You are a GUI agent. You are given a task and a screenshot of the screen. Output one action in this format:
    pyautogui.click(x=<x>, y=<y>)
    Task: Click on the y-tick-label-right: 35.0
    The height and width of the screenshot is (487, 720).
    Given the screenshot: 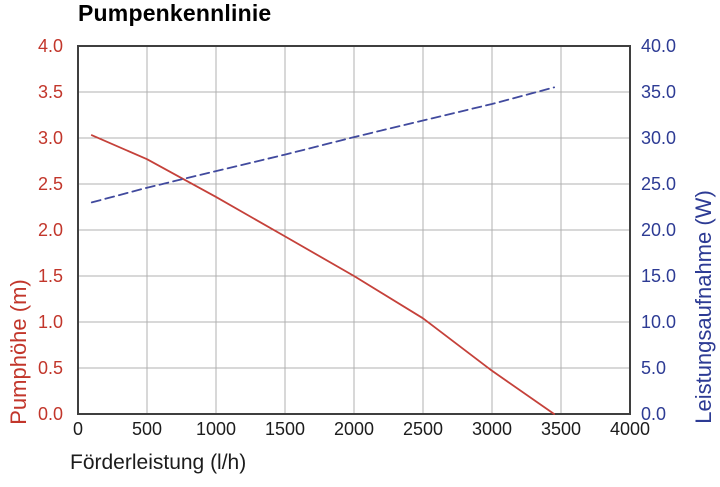 What is the action you would take?
    pyautogui.click(x=659, y=92)
    